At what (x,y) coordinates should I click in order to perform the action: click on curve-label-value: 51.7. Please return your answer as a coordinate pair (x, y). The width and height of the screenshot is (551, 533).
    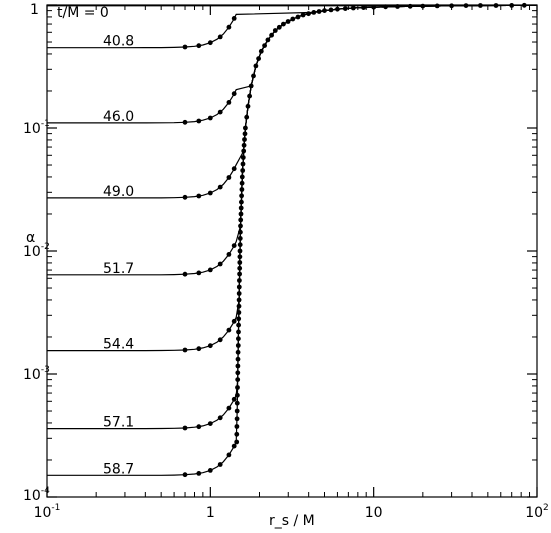
    Looking at the image, I should click on (118, 269).